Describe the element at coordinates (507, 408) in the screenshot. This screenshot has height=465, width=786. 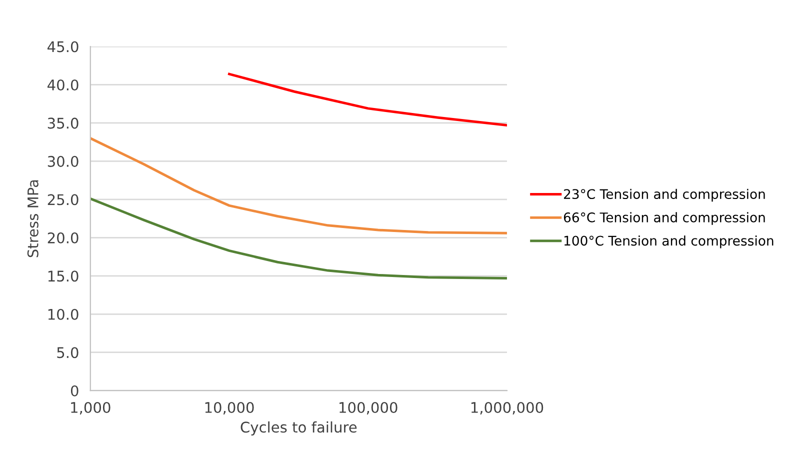
I see `x-tick-label: 1,000,000` at that location.